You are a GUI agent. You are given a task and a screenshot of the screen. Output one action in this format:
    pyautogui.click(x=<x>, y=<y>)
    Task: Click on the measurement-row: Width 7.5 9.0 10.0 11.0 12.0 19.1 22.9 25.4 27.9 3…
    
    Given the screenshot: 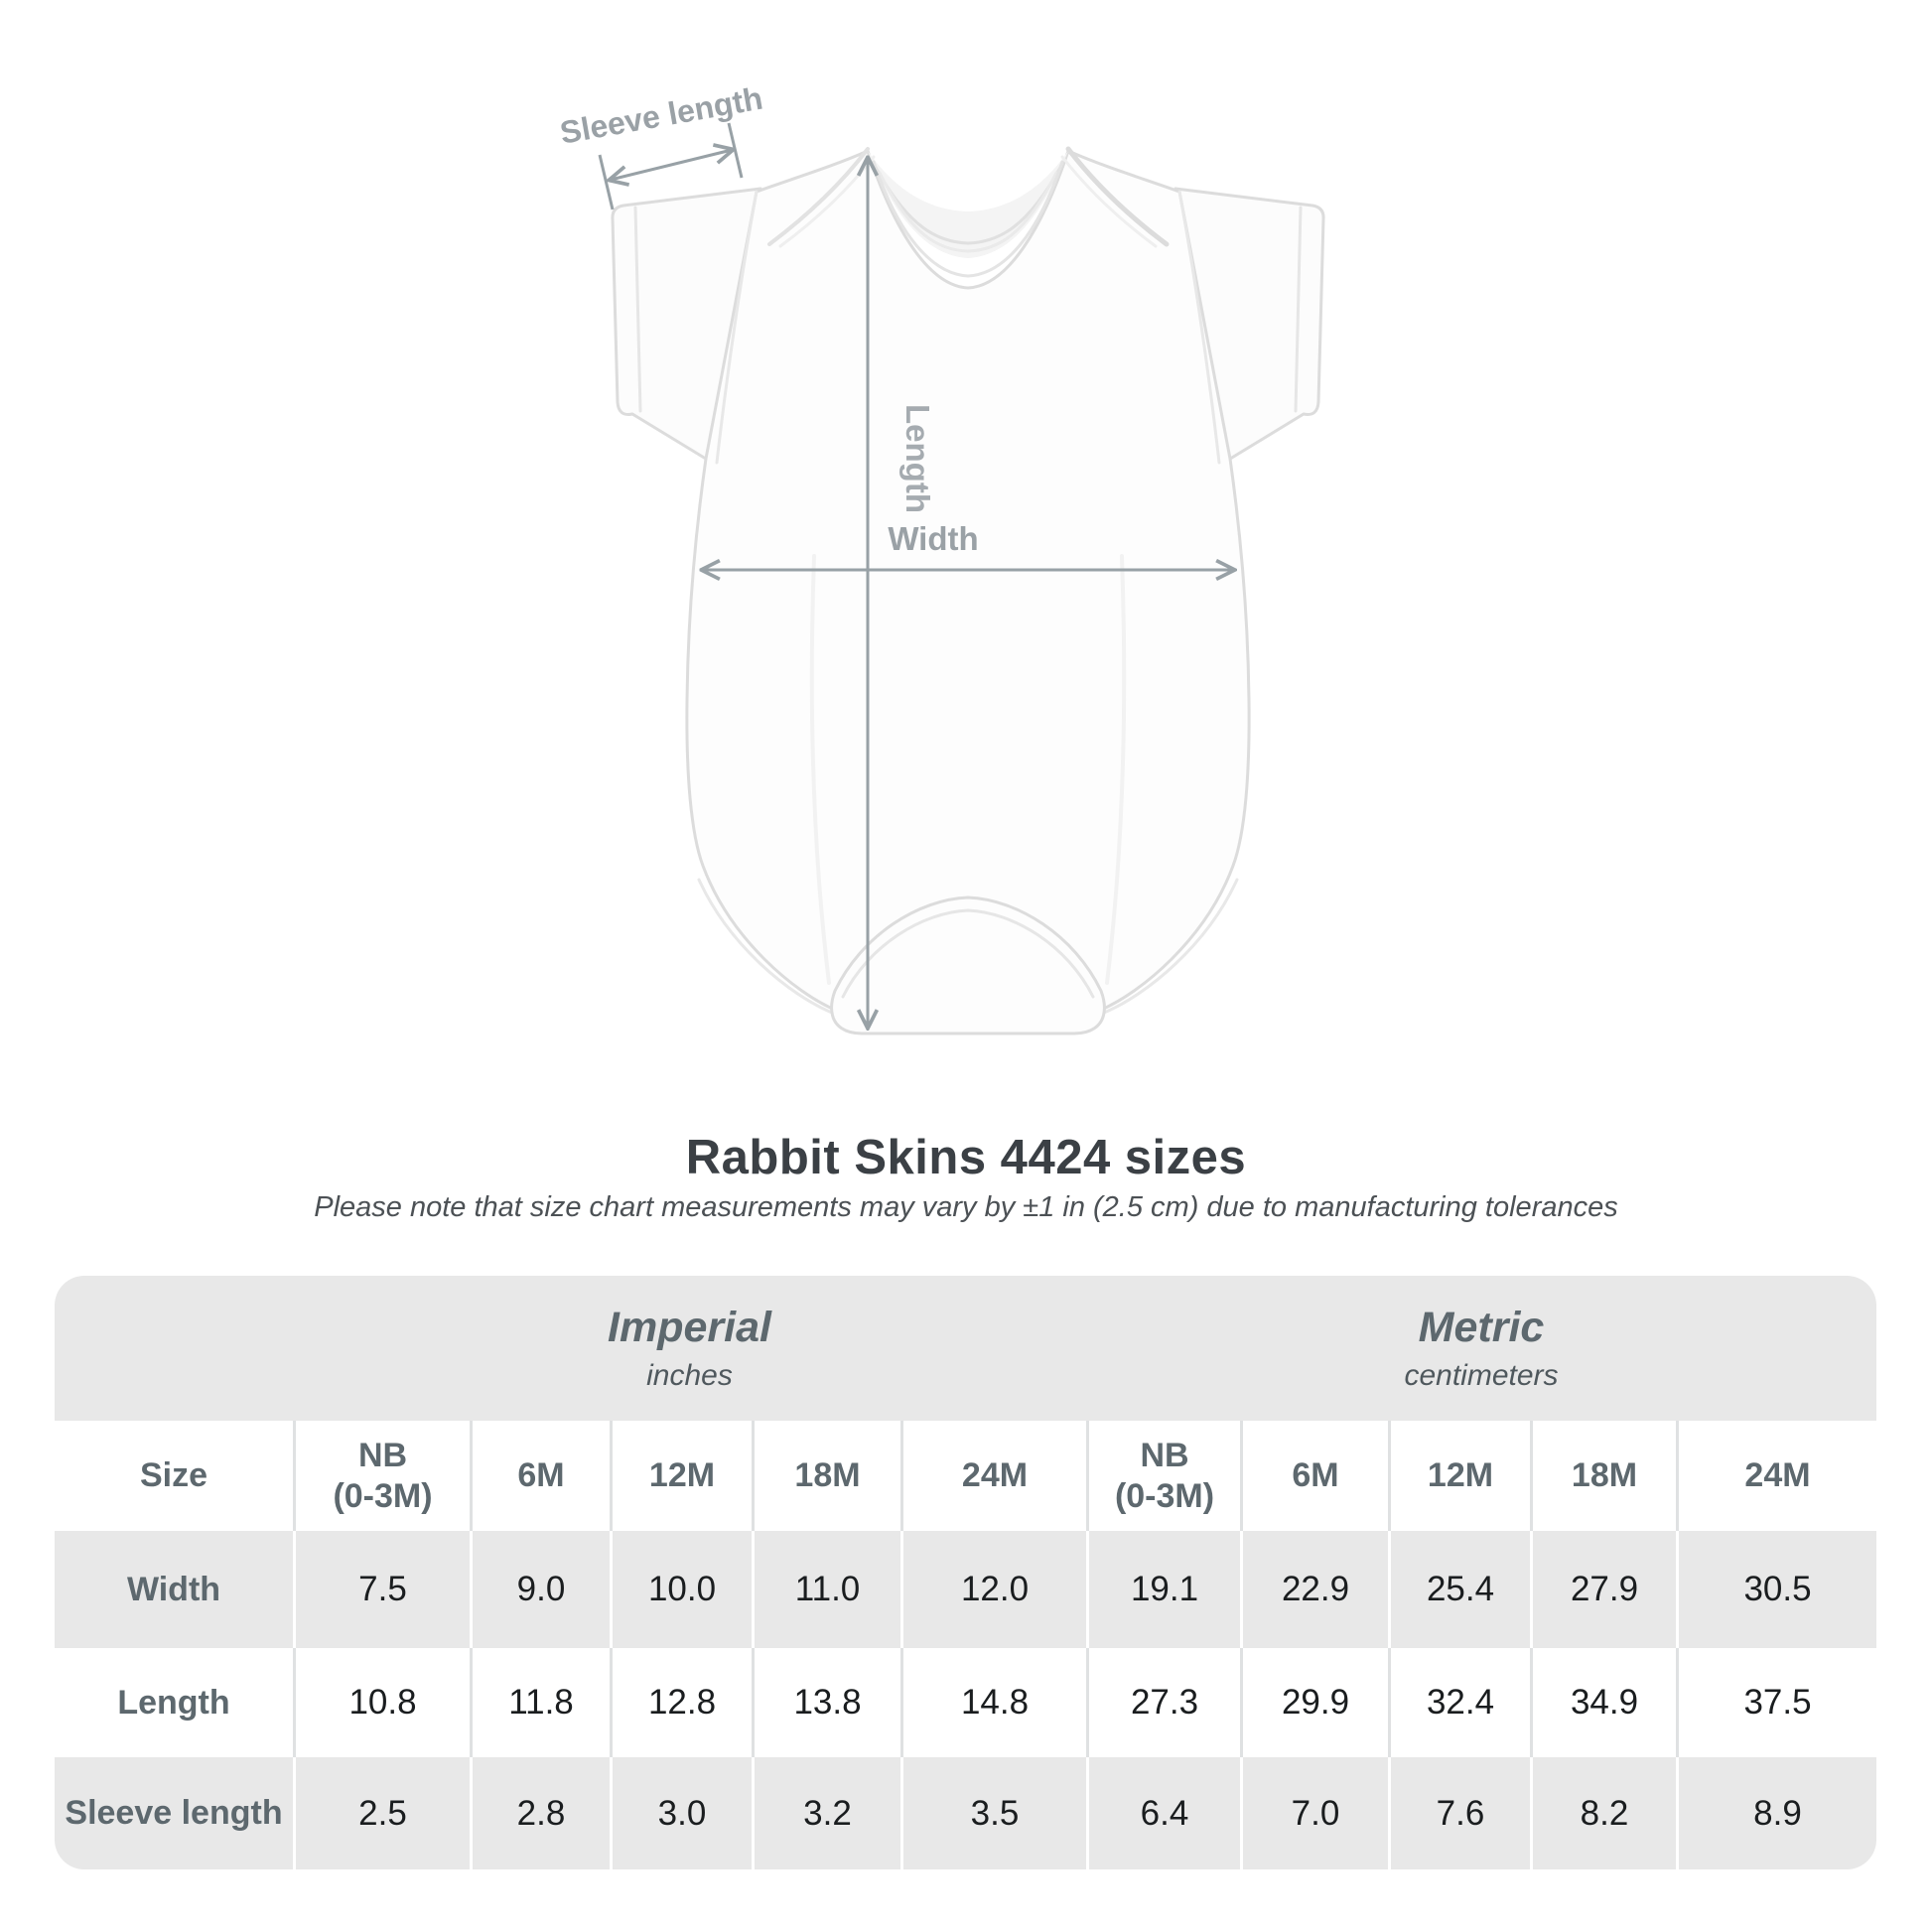 What is the action you would take?
    pyautogui.click(x=966, y=1589)
    